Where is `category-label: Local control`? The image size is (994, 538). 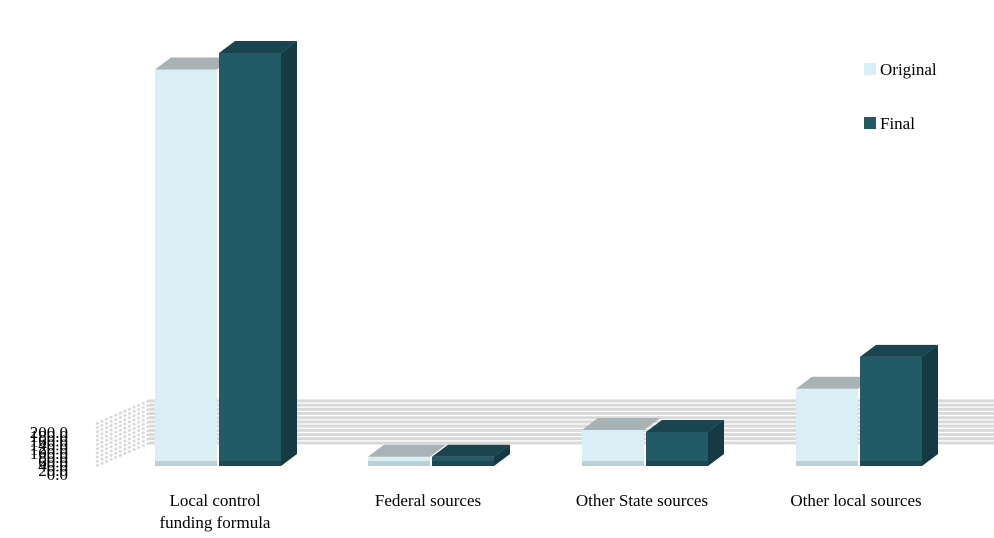
category-label: Local control is located at coordinates (214, 500).